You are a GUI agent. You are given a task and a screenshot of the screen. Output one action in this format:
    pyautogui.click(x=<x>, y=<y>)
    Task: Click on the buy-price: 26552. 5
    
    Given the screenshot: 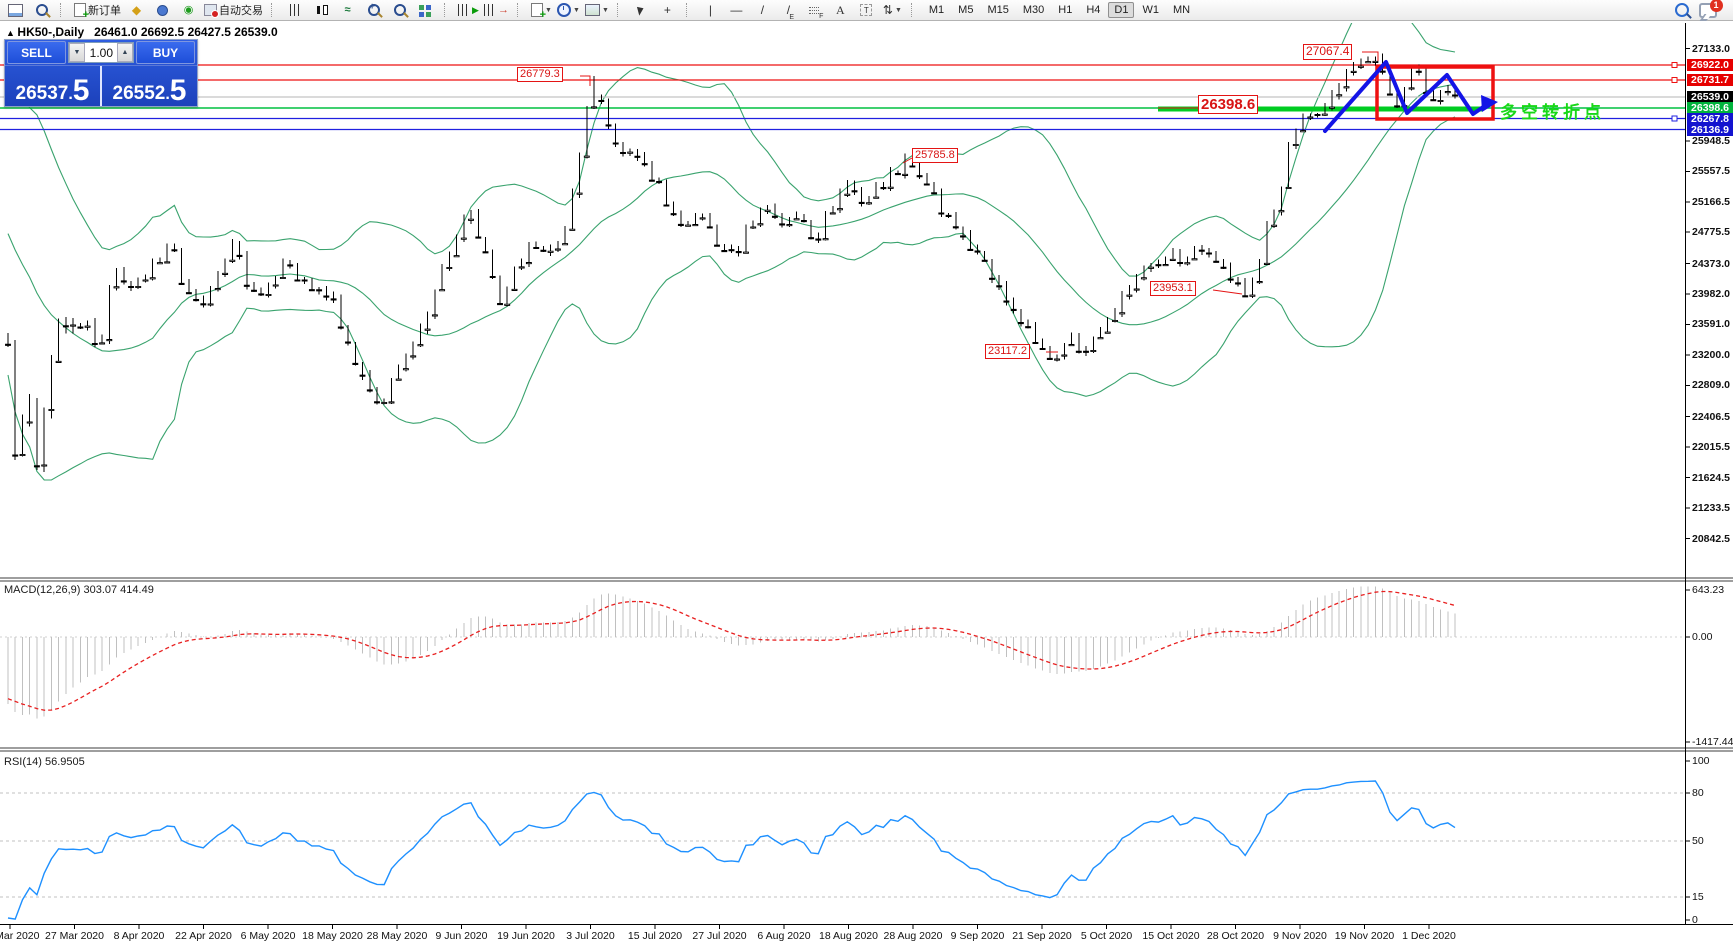 What is the action you would take?
    pyautogui.click(x=148, y=86)
    